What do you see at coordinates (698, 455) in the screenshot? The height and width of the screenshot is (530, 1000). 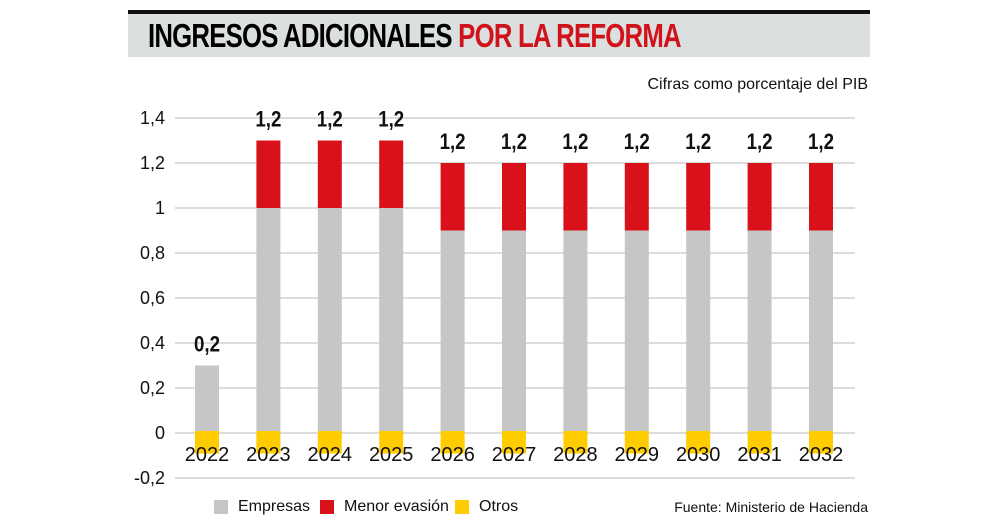 I see `x-tick-label: 2030` at bounding box center [698, 455].